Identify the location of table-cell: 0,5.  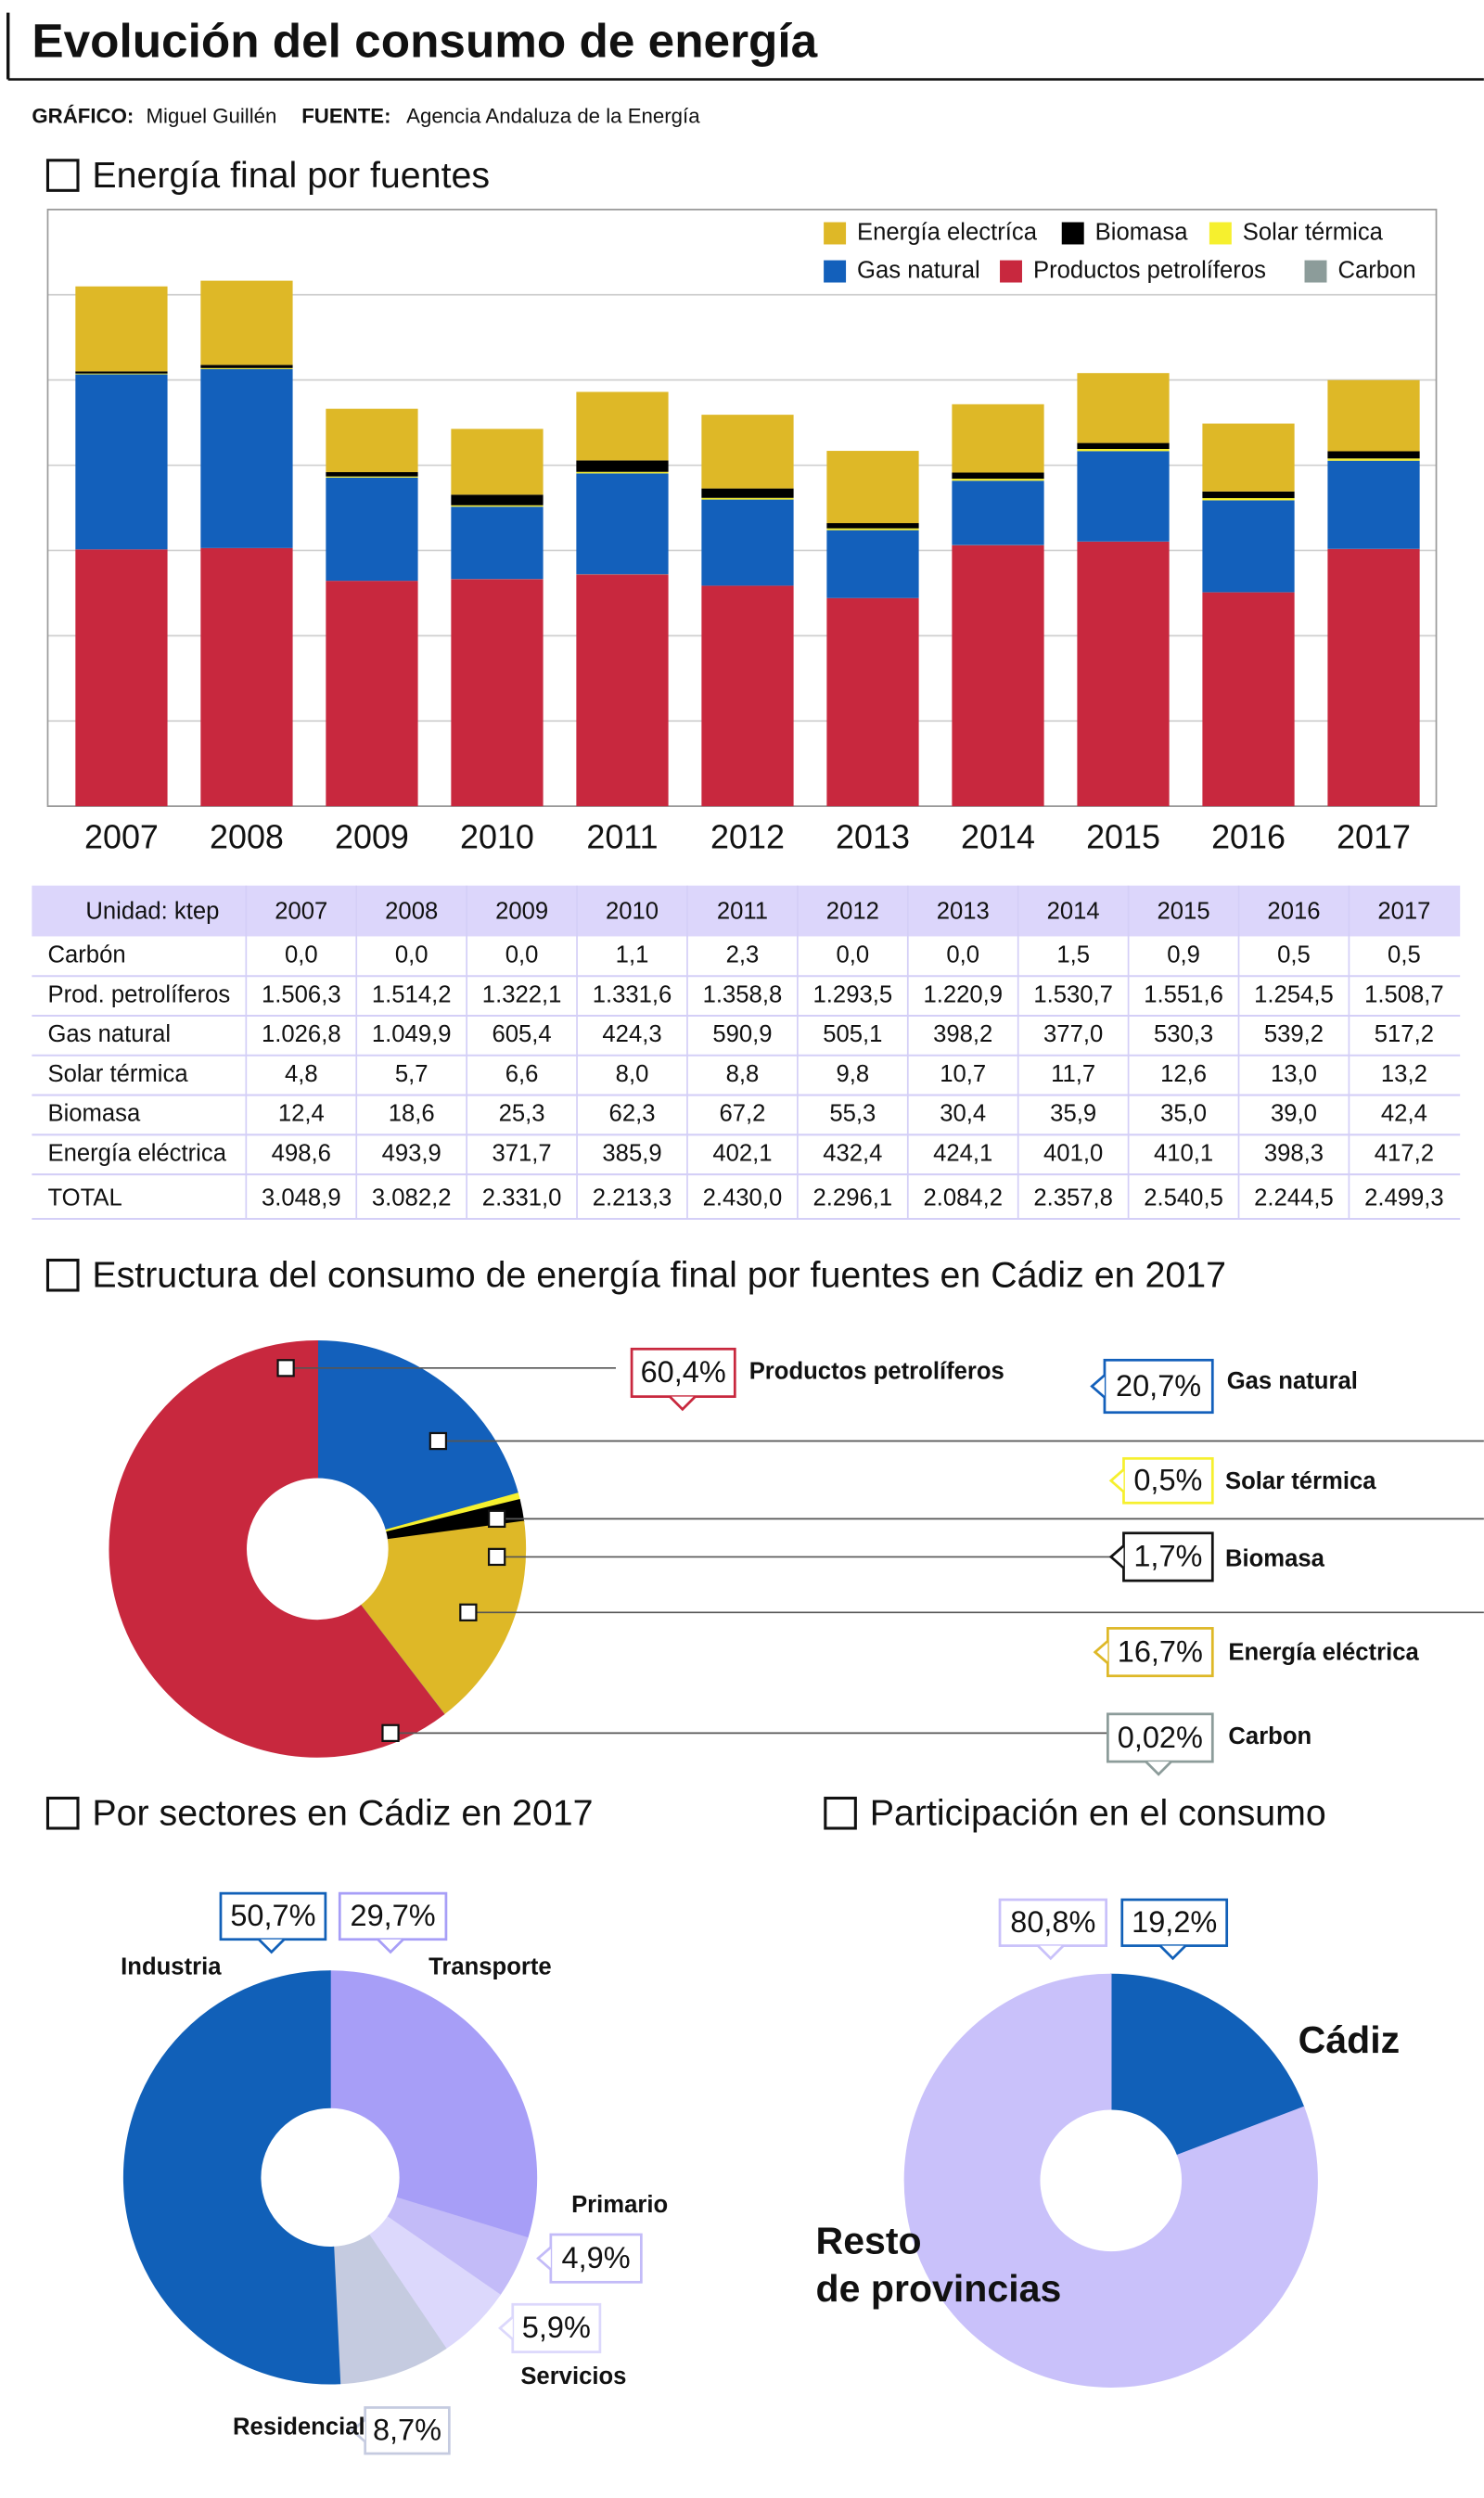
(1294, 955).